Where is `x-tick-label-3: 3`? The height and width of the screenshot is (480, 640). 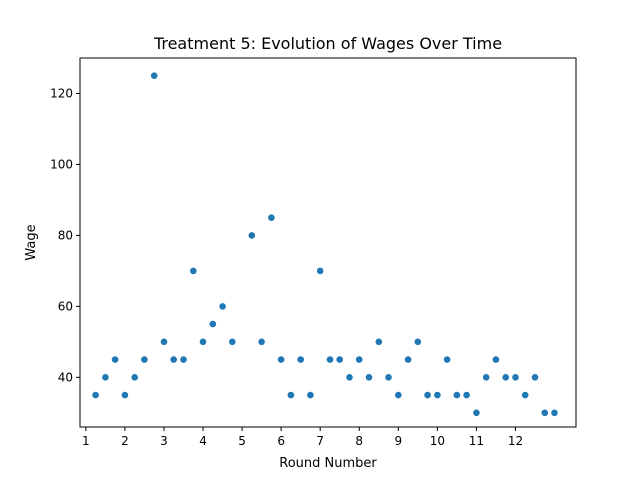 x-tick-label-3: 3 is located at coordinates (164, 441).